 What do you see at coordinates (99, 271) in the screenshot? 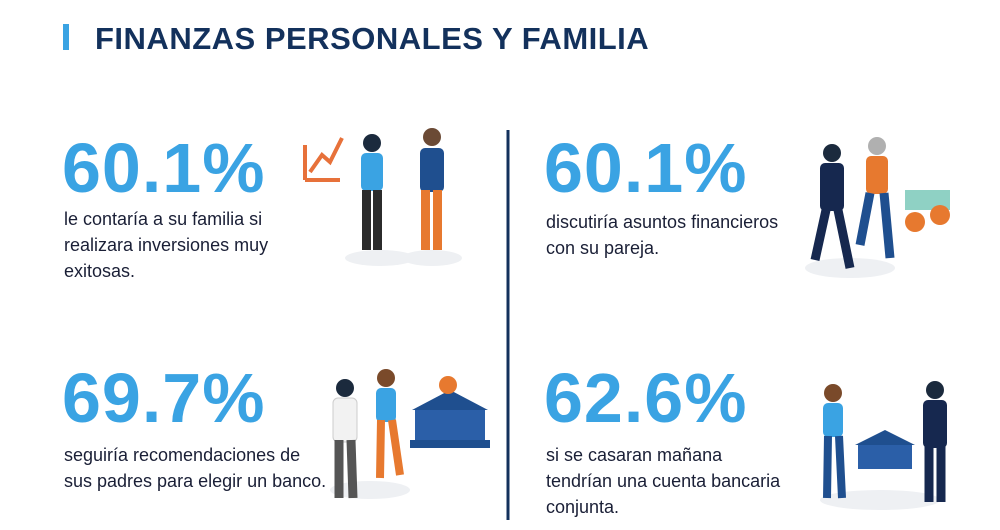
I see `stat-description: exitosas.` at bounding box center [99, 271].